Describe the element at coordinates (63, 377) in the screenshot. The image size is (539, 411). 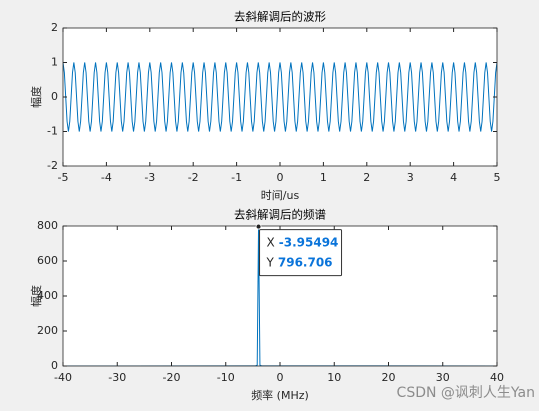
I see `x-tick-label: -40` at that location.